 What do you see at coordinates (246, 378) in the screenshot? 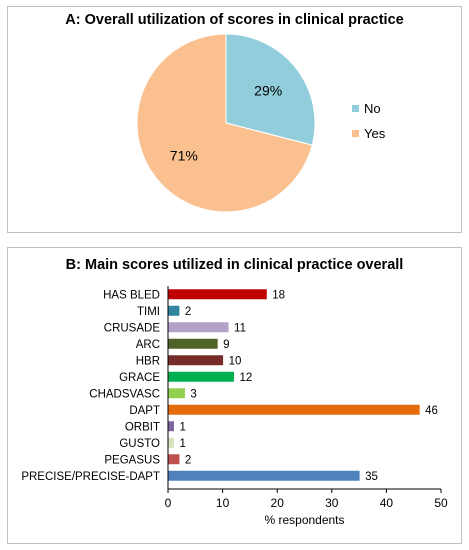
I see `bar-value-label: 12` at bounding box center [246, 378].